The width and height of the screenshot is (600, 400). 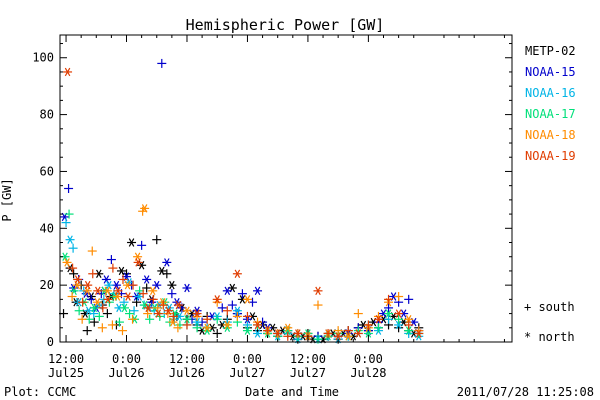 I want to click on y-tick-label: 40, so click(x=47, y=228).